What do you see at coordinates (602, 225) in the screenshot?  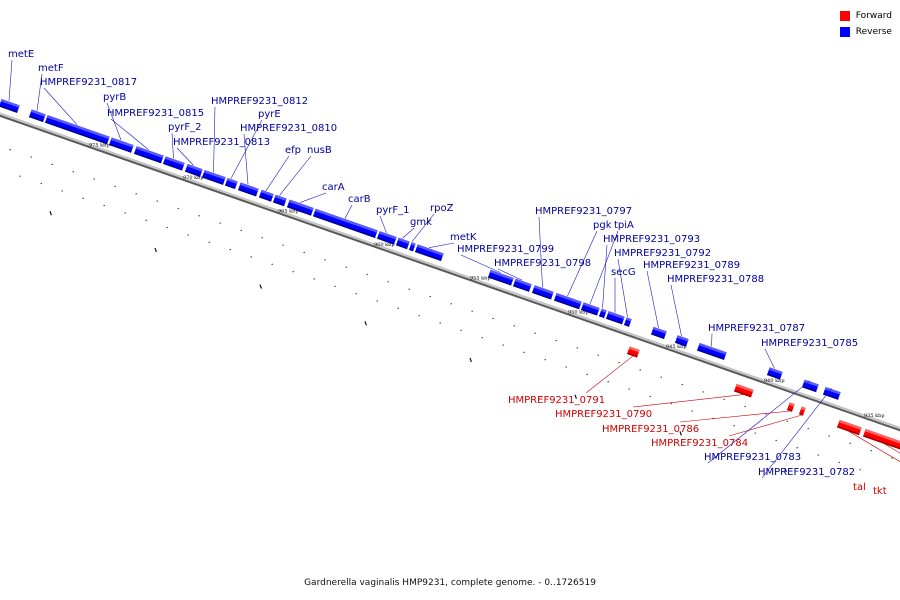 I see `gene-label: pgk` at bounding box center [602, 225].